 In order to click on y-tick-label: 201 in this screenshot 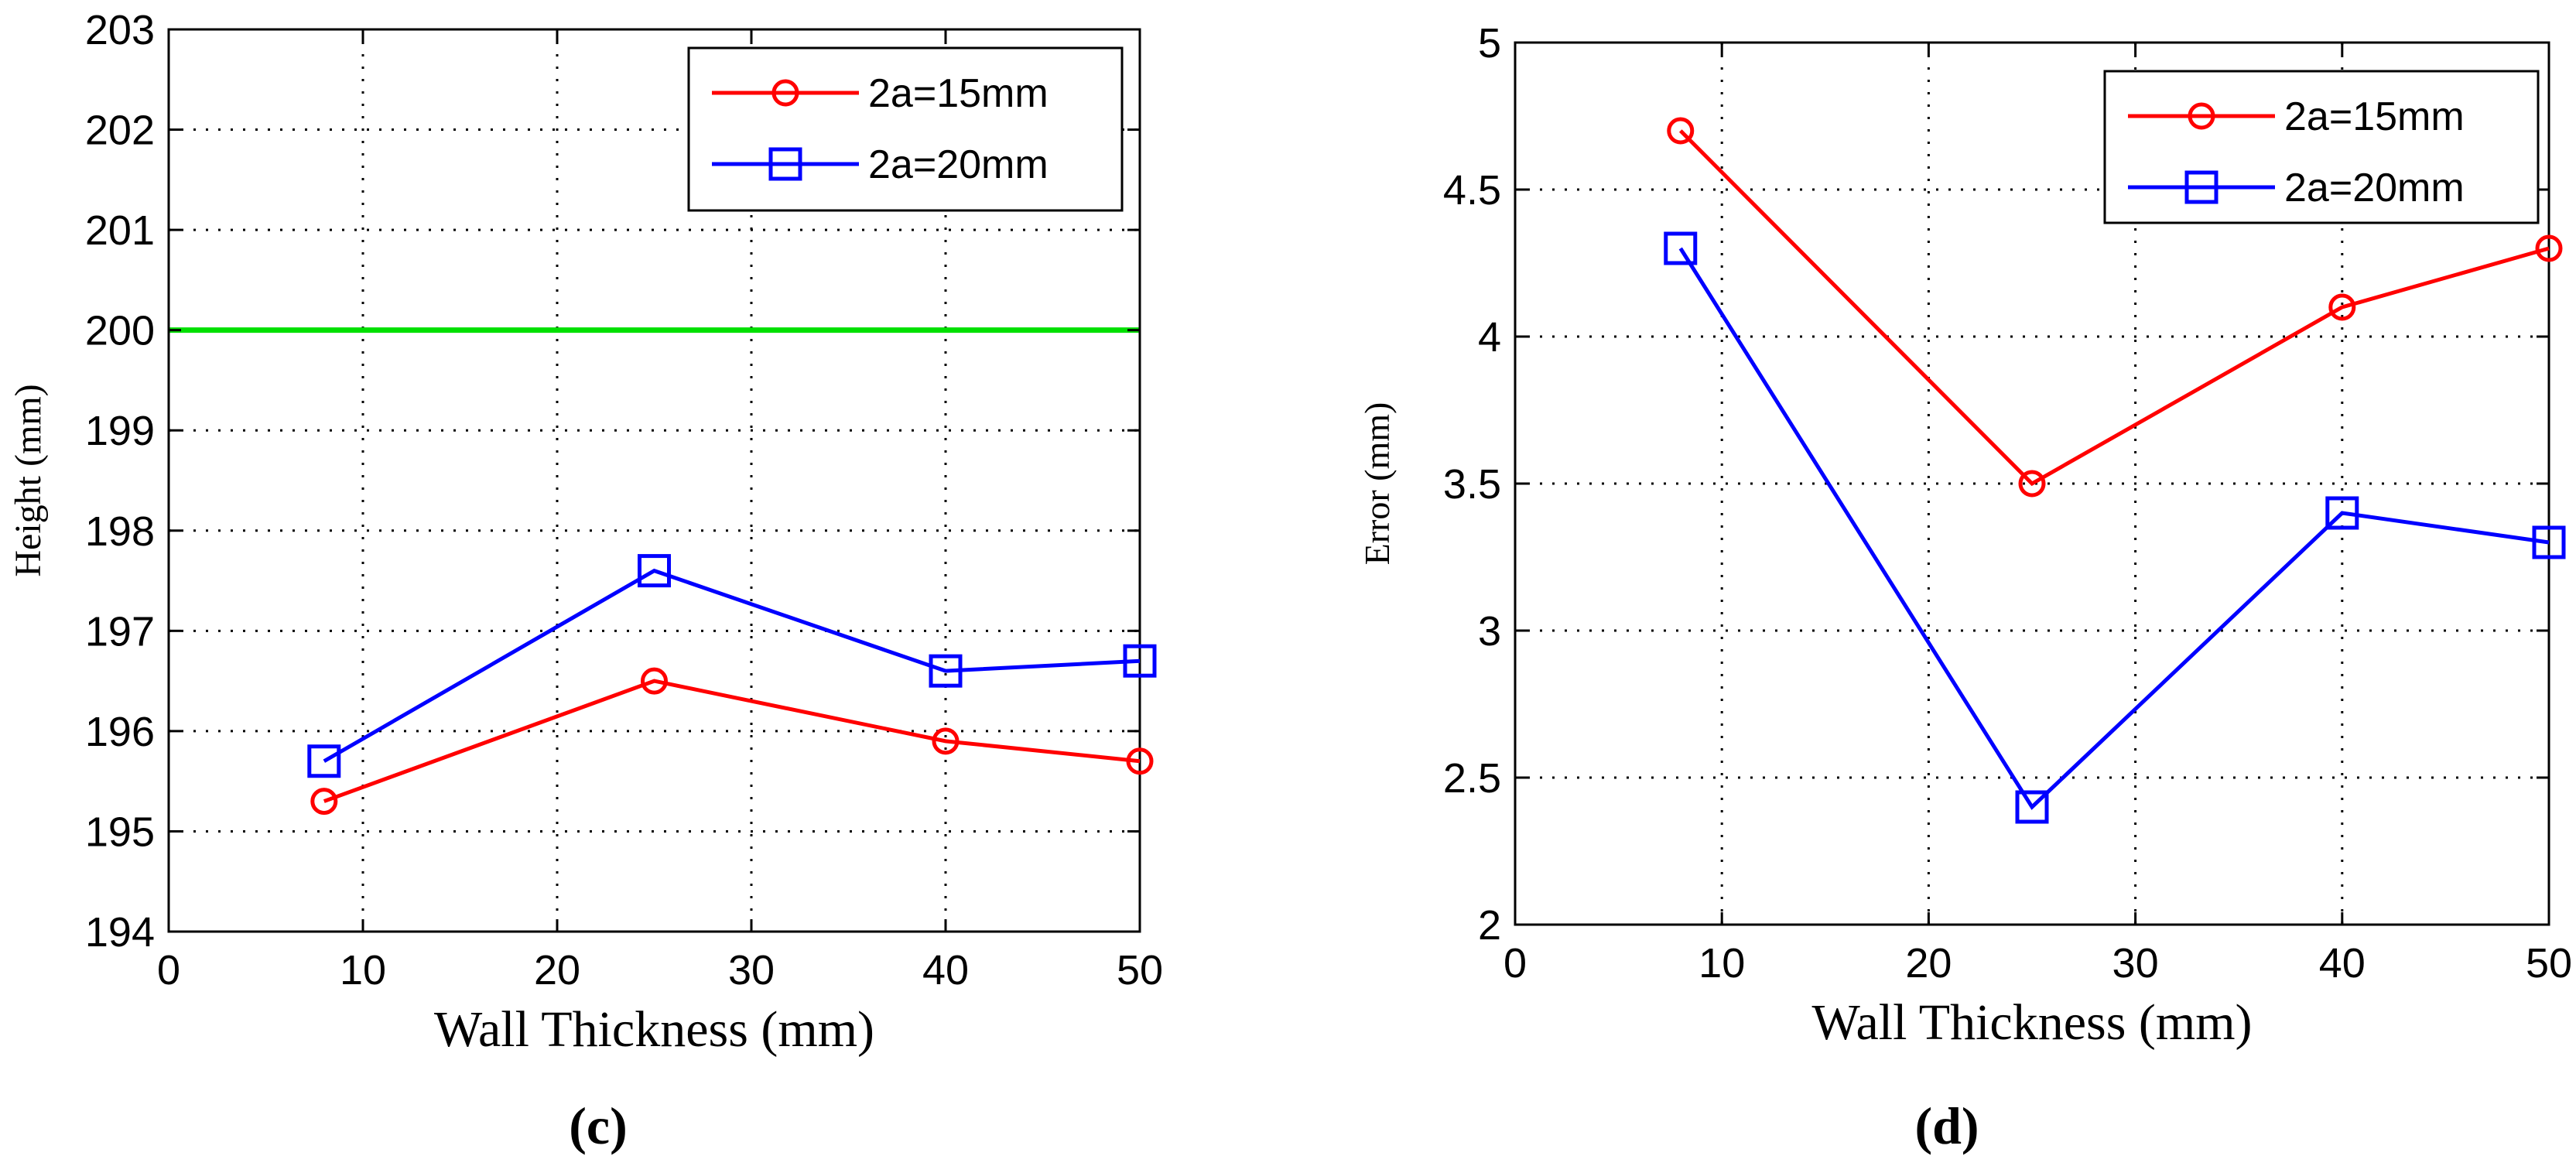, I will do `click(120, 231)`.